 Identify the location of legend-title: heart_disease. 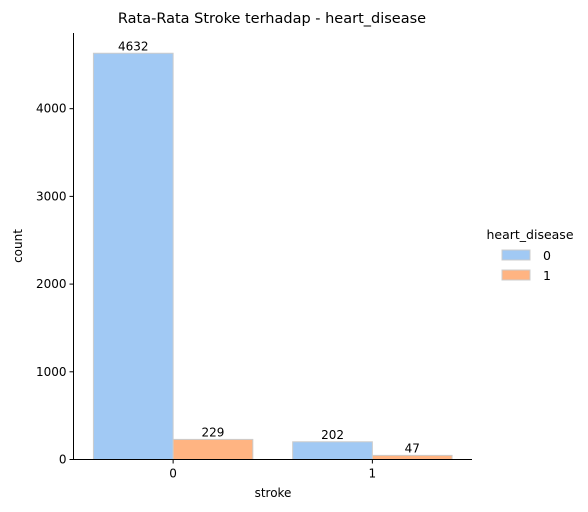
(529, 234).